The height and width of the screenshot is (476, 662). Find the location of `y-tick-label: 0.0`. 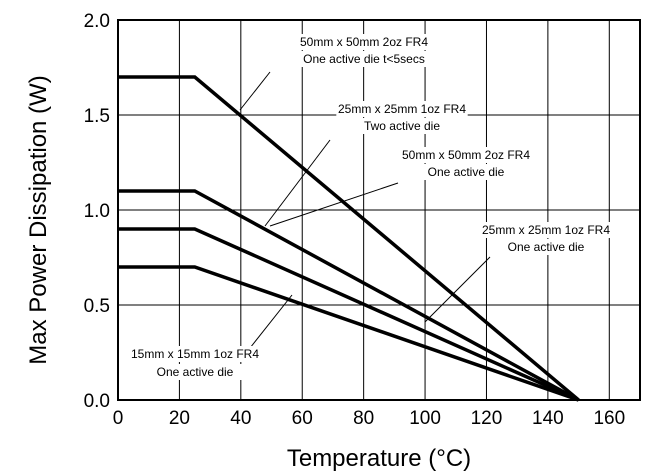

y-tick-label: 0.0 is located at coordinates (97, 401).